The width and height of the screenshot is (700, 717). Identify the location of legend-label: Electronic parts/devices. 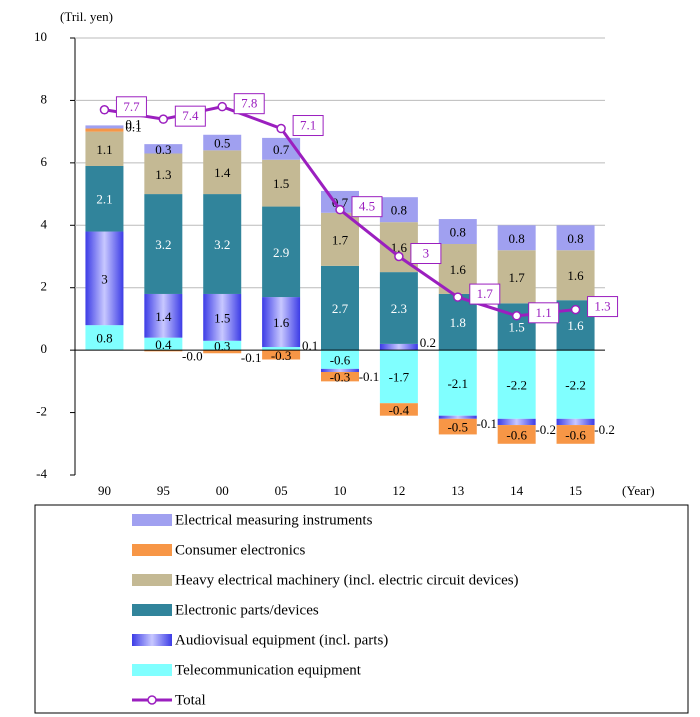
(247, 610).